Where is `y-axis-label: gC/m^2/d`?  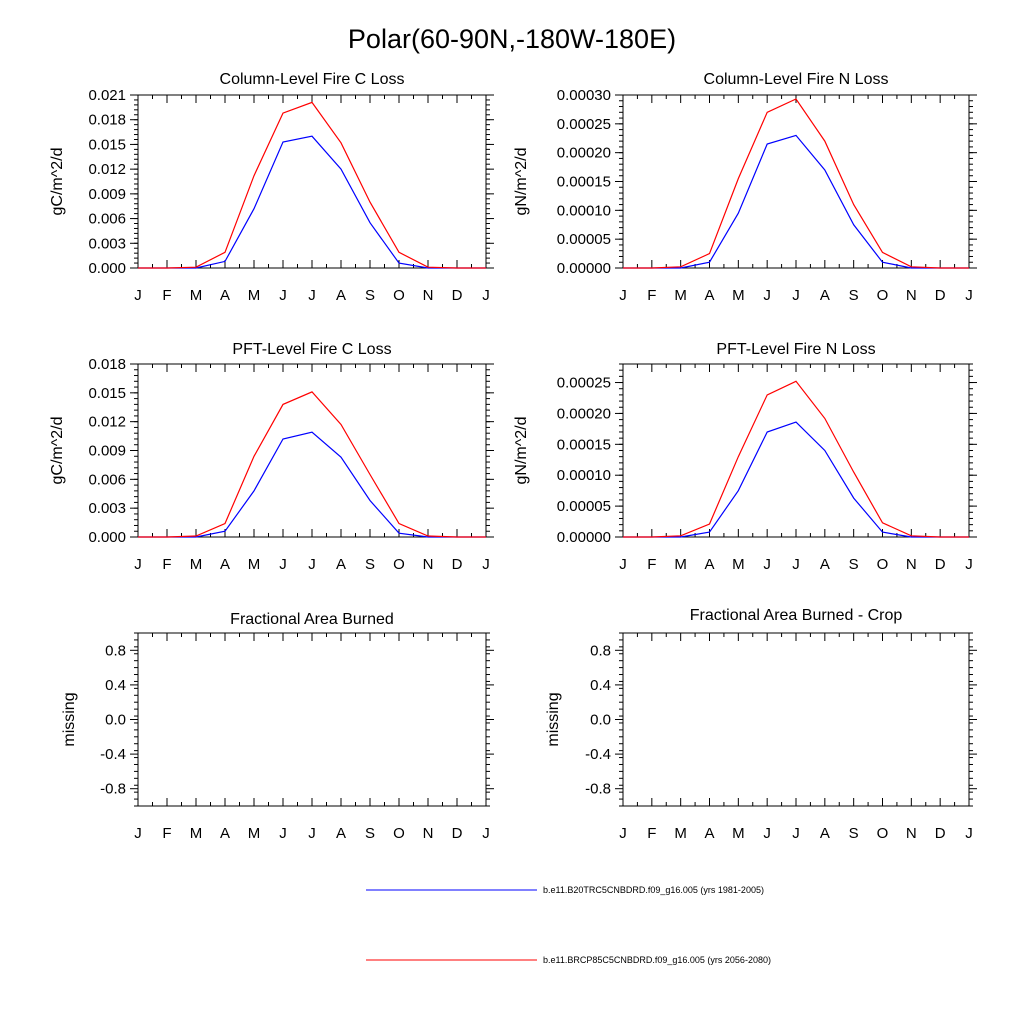
y-axis-label: gC/m^2/d is located at coordinates (57, 451).